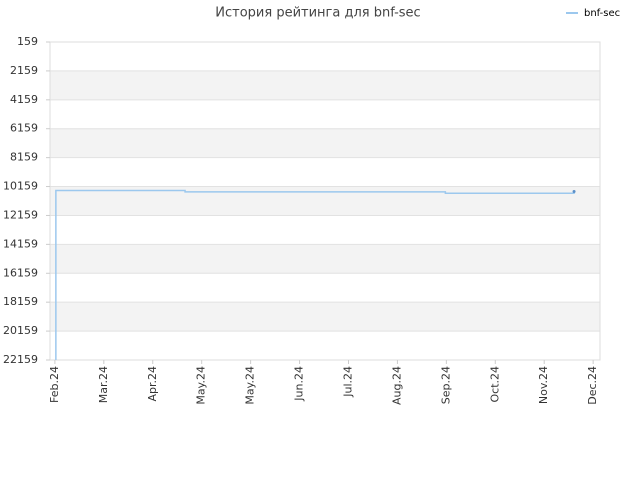 Image resolution: width=640 pixels, height=480 pixels. Describe the element at coordinates (27, 41) in the screenshot. I see `y-tick-label: 159` at that location.